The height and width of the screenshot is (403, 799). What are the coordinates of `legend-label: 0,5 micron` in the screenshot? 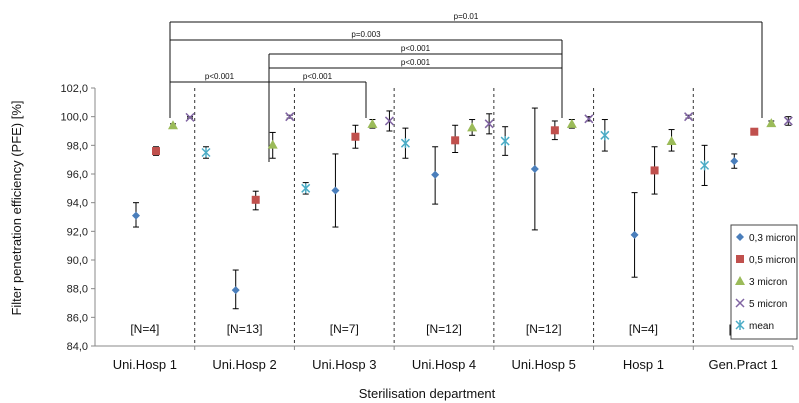 It's located at (772, 260).